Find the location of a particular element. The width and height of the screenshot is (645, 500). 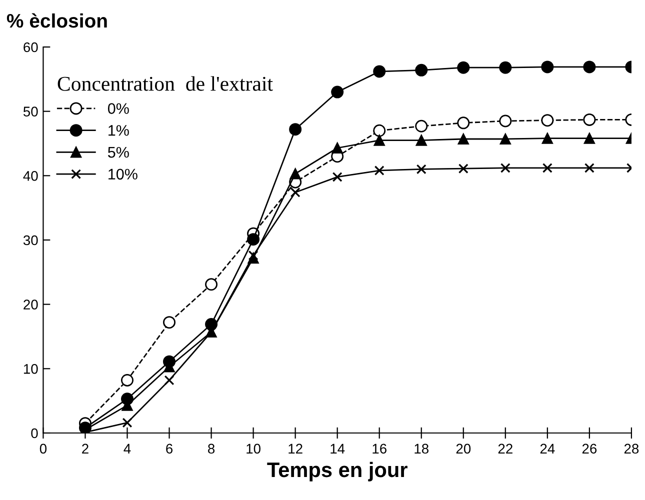

y-tick-label: 20 is located at coordinates (31, 305).